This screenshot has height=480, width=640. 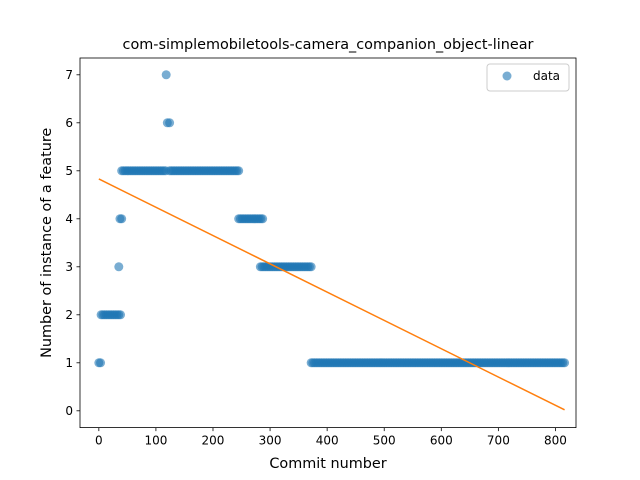 What do you see at coordinates (546, 76) in the screenshot?
I see `legend-label-data: data` at bounding box center [546, 76].